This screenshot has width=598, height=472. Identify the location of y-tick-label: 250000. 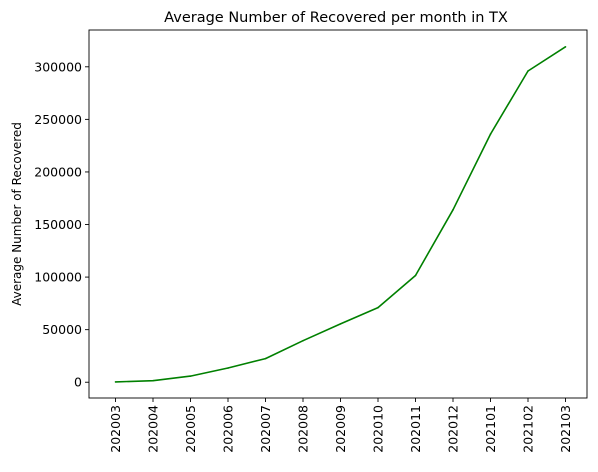
(58, 119).